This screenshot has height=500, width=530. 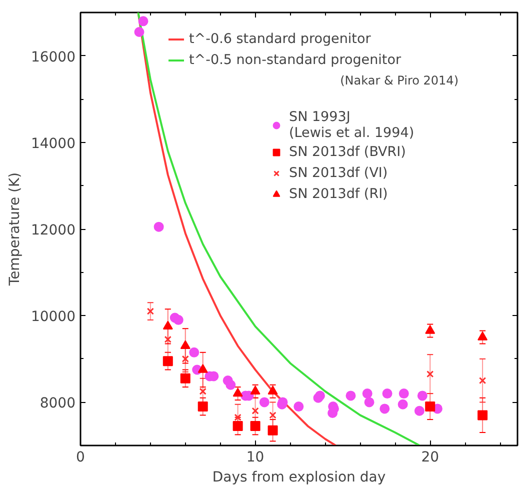 I want to click on x-tick-label: 0, so click(x=80, y=458).